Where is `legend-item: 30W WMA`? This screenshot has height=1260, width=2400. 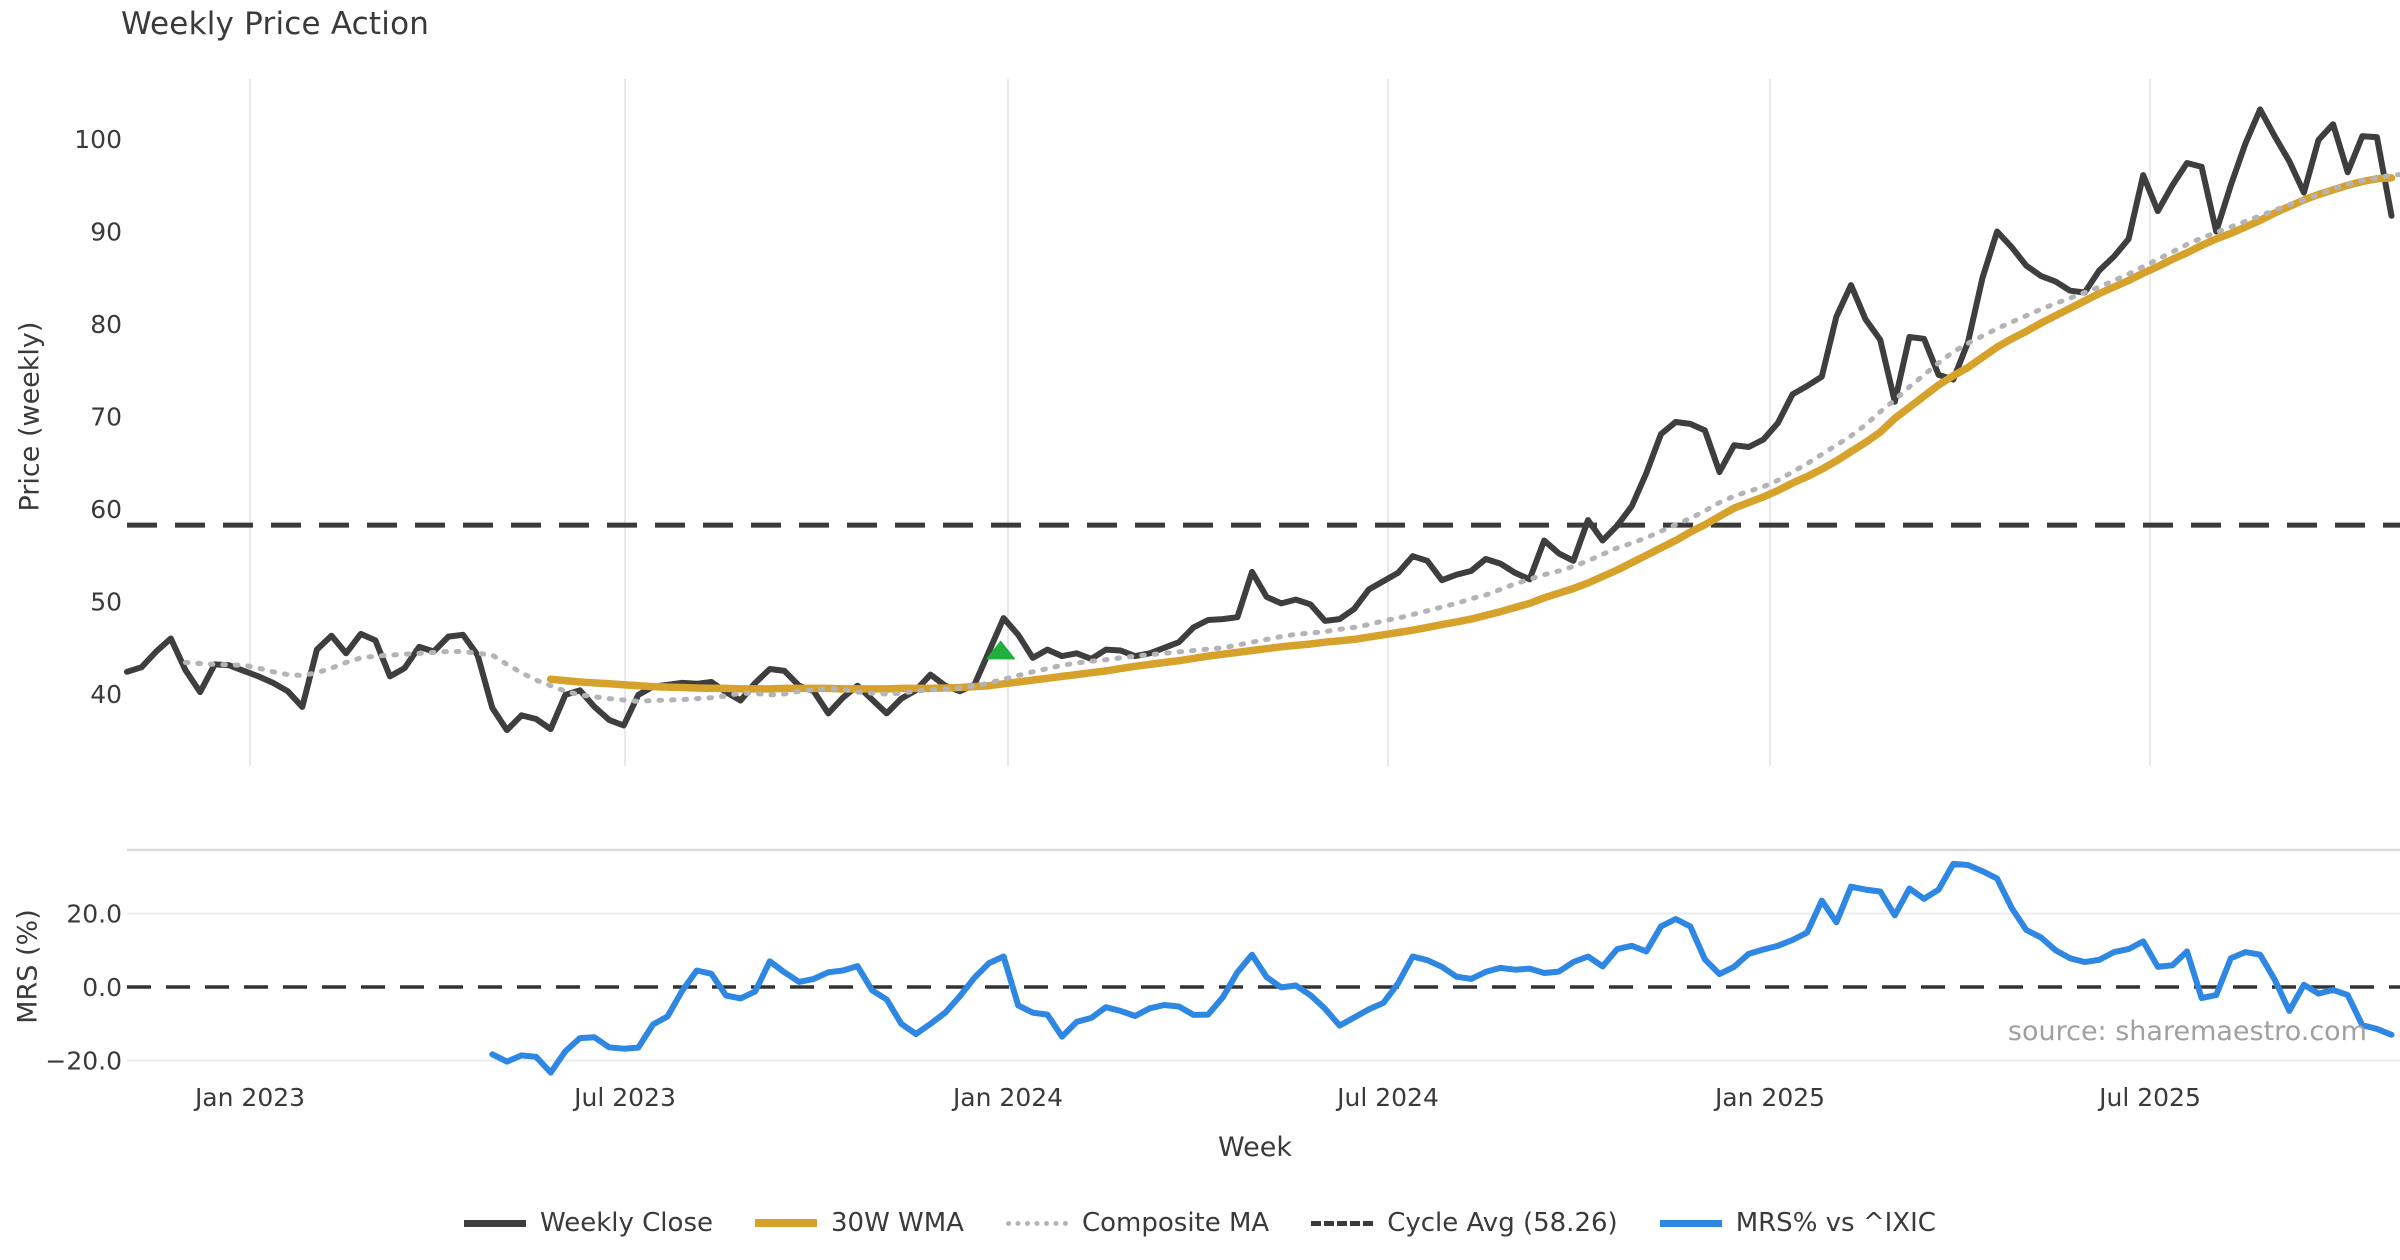
legend-item: 30W WMA is located at coordinates (859, 1223).